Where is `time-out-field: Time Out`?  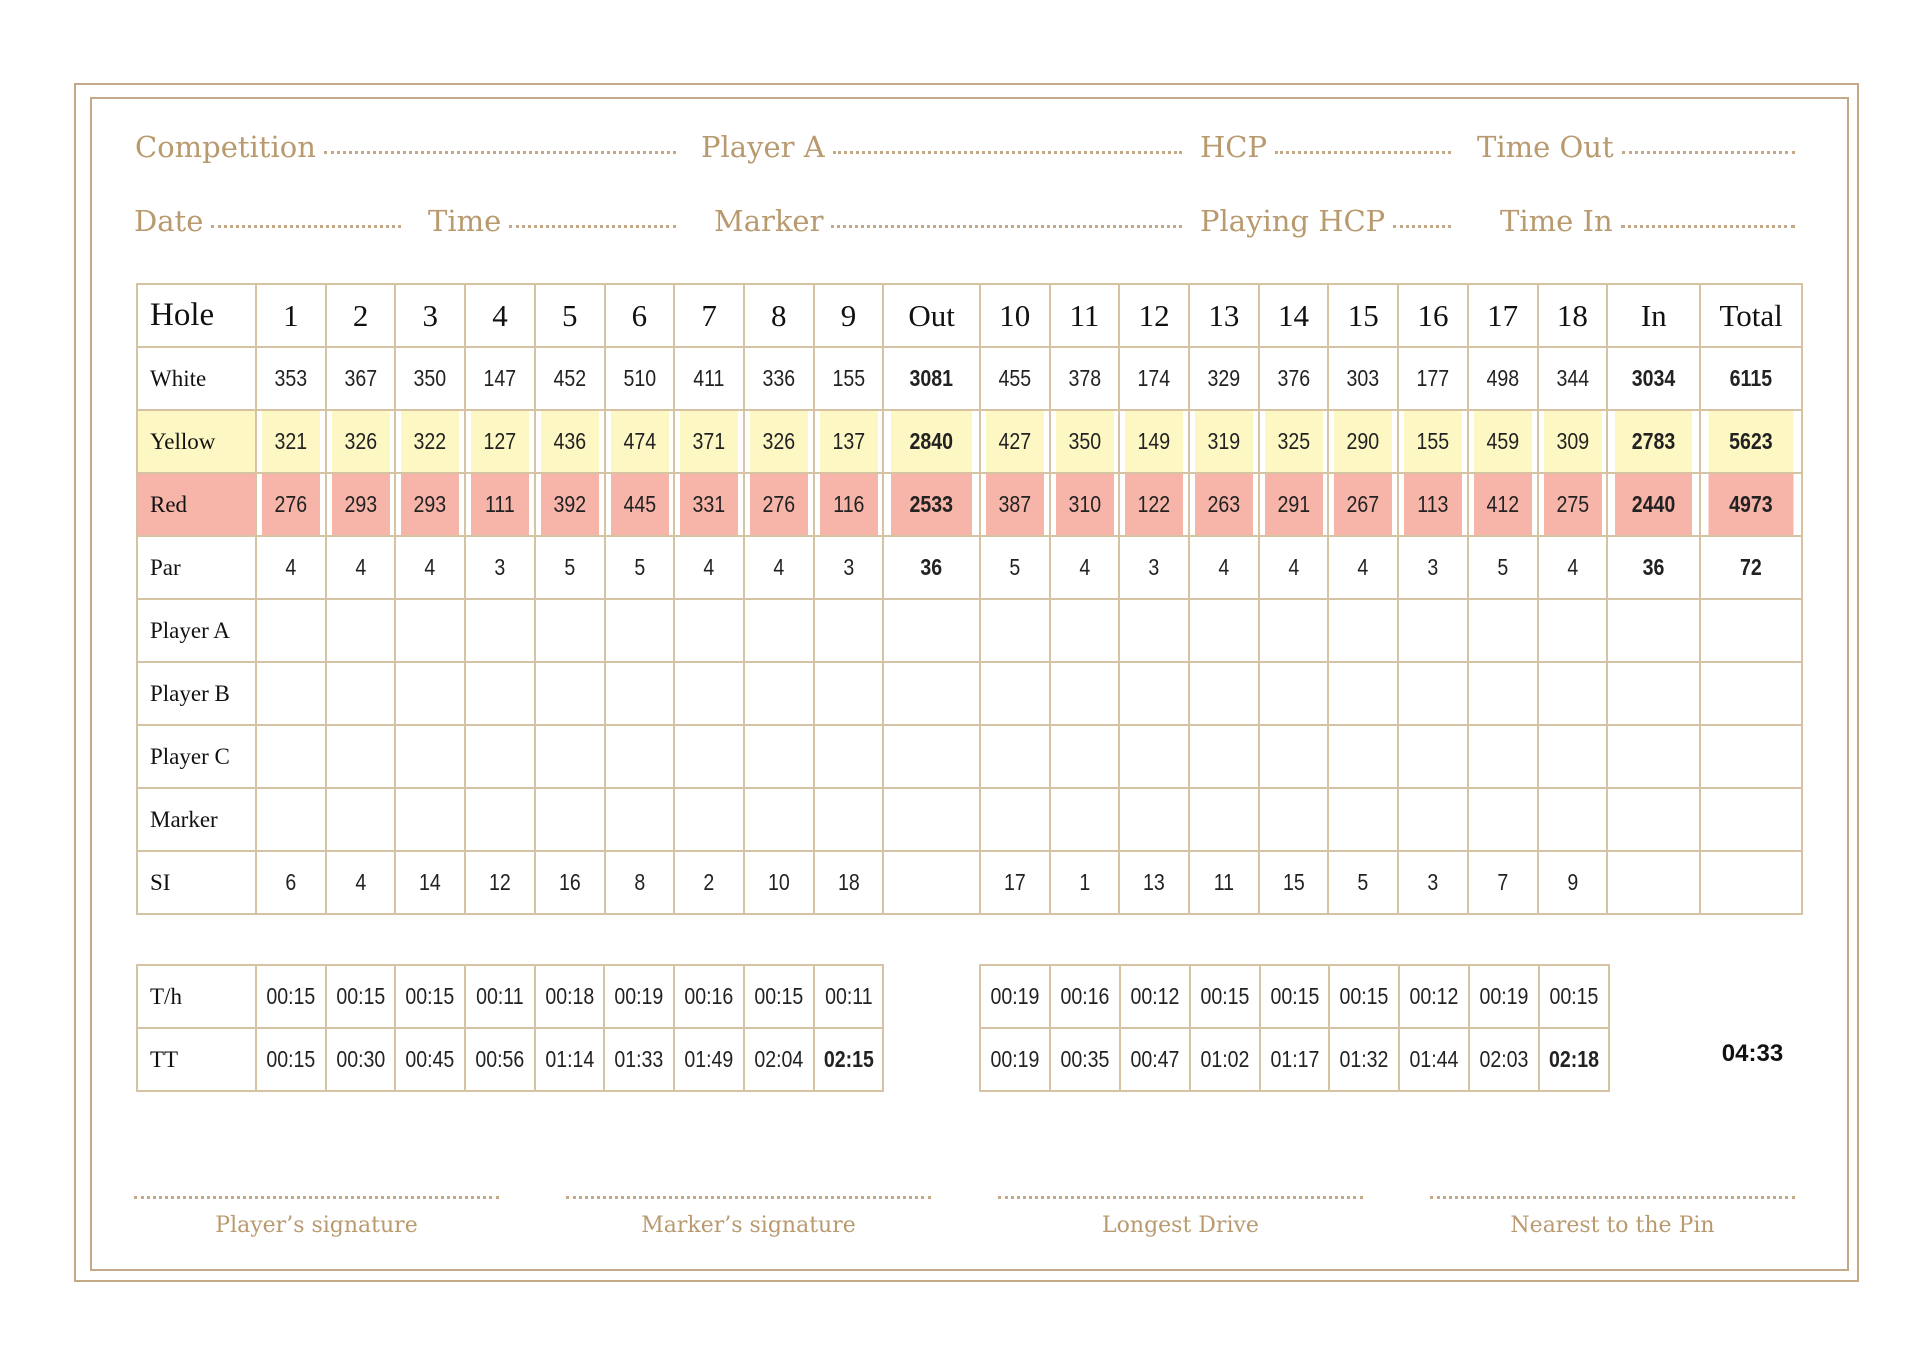
time-out-field: Time Out is located at coordinates (1636, 150).